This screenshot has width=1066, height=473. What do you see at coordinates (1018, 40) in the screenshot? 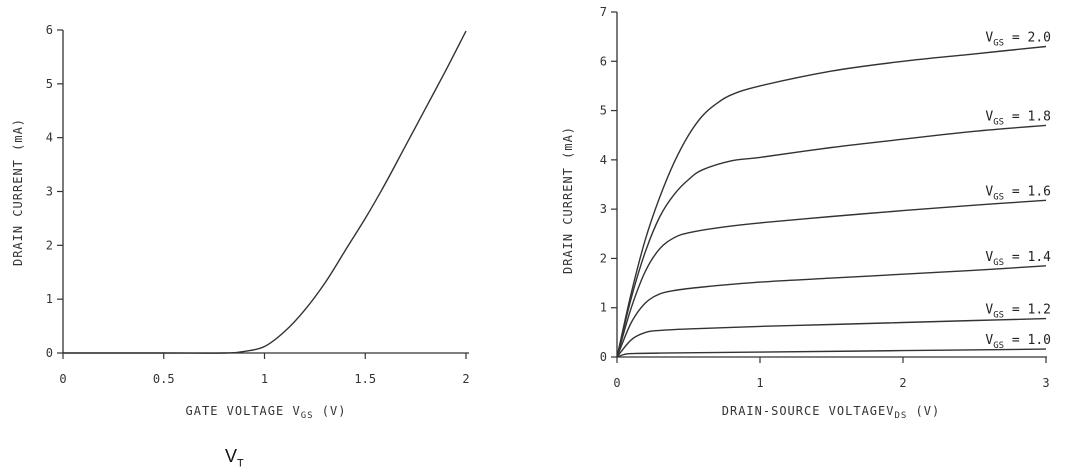
I see `right-series-label: VGS = 2.0` at bounding box center [1018, 40].